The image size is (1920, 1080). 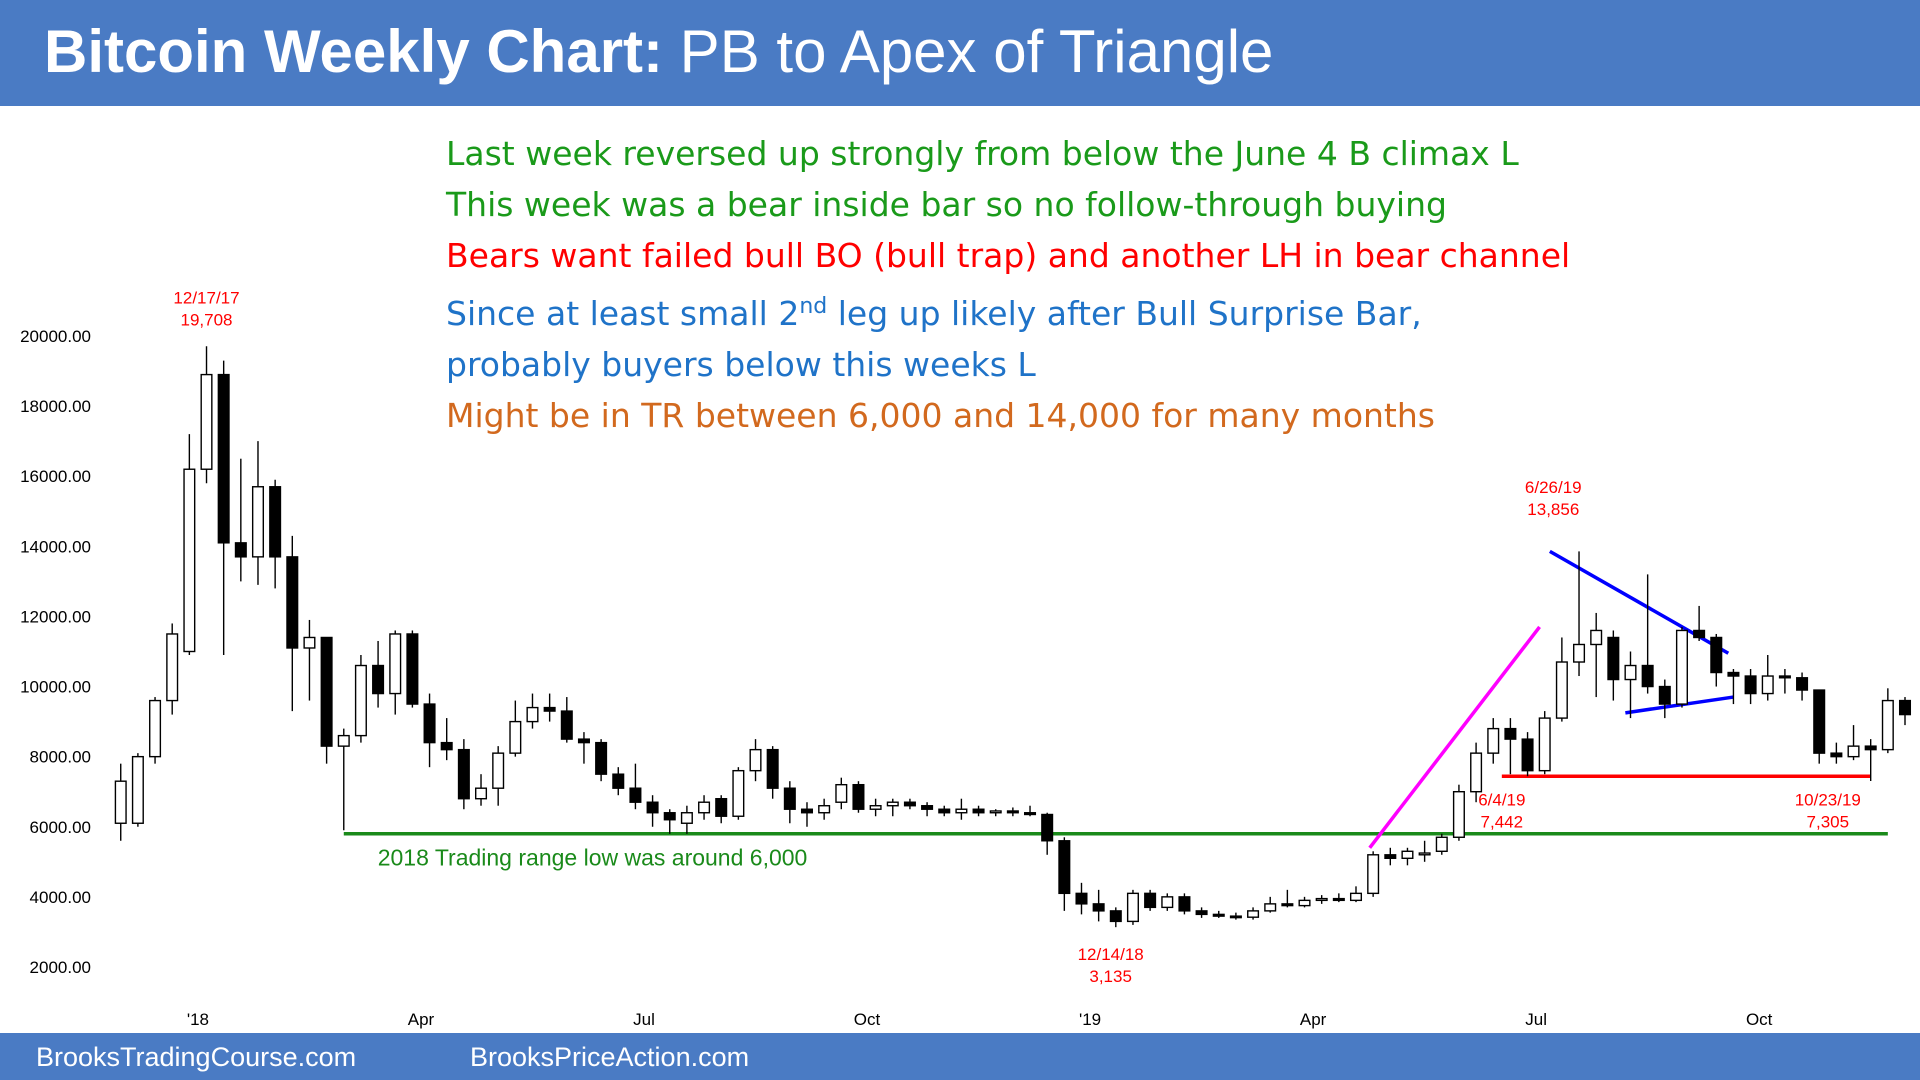 What do you see at coordinates (1115, 805) in the screenshot?
I see `support-lines` at bounding box center [1115, 805].